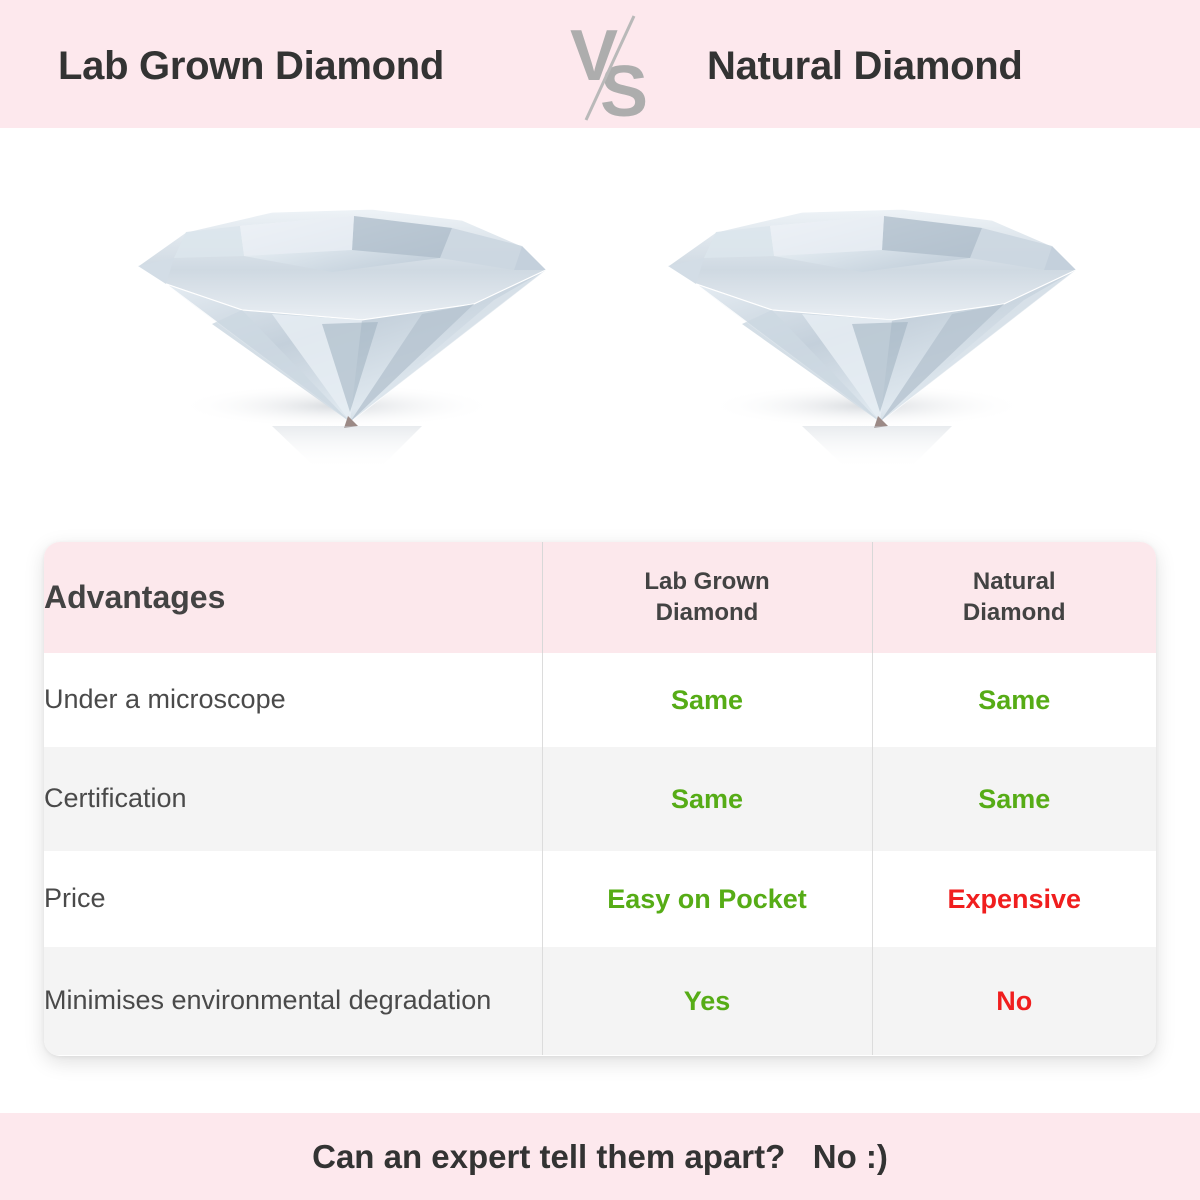  What do you see at coordinates (706, 899) in the screenshot?
I see `row-lab-value: Easy on Pocket` at bounding box center [706, 899].